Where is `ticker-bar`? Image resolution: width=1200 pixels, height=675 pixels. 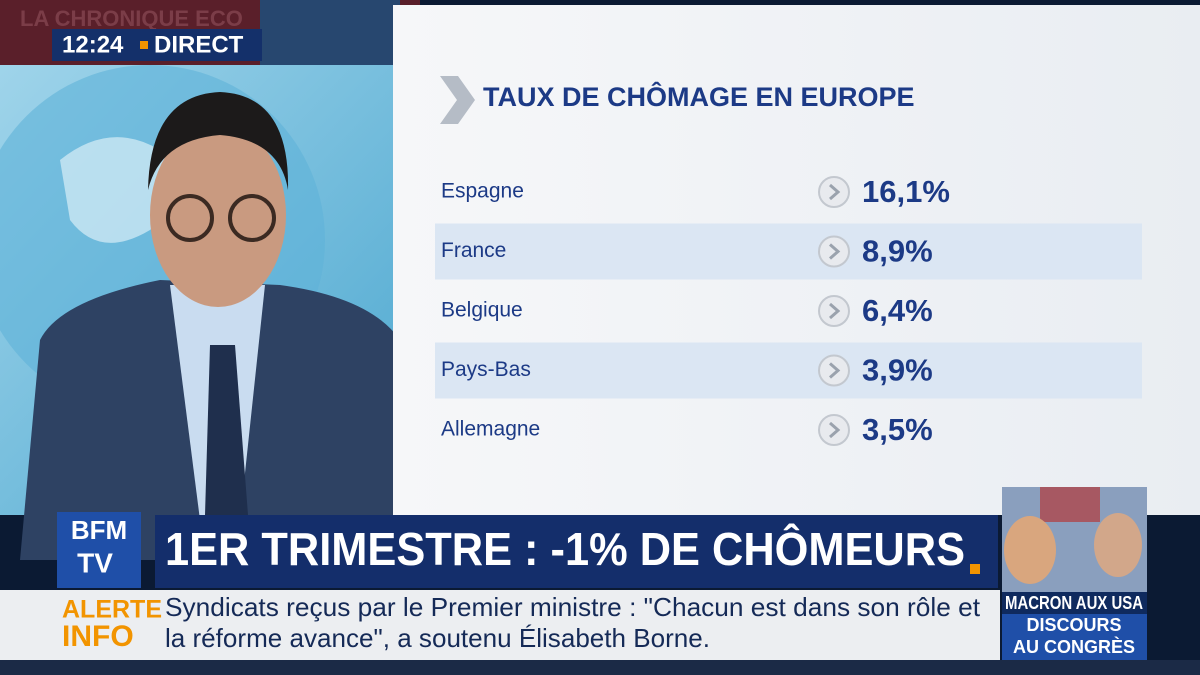 ticker-bar is located at coordinates (500, 625).